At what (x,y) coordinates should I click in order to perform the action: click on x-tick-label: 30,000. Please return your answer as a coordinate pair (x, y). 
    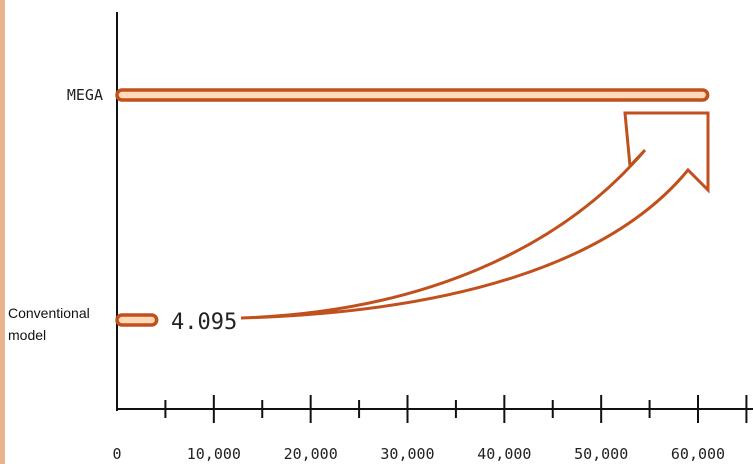
    Looking at the image, I should click on (407, 454).